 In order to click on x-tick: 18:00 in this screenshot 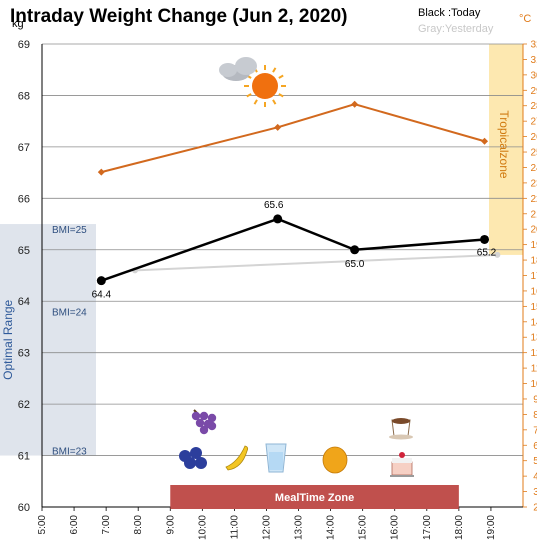, I will do `click(459, 527)`.